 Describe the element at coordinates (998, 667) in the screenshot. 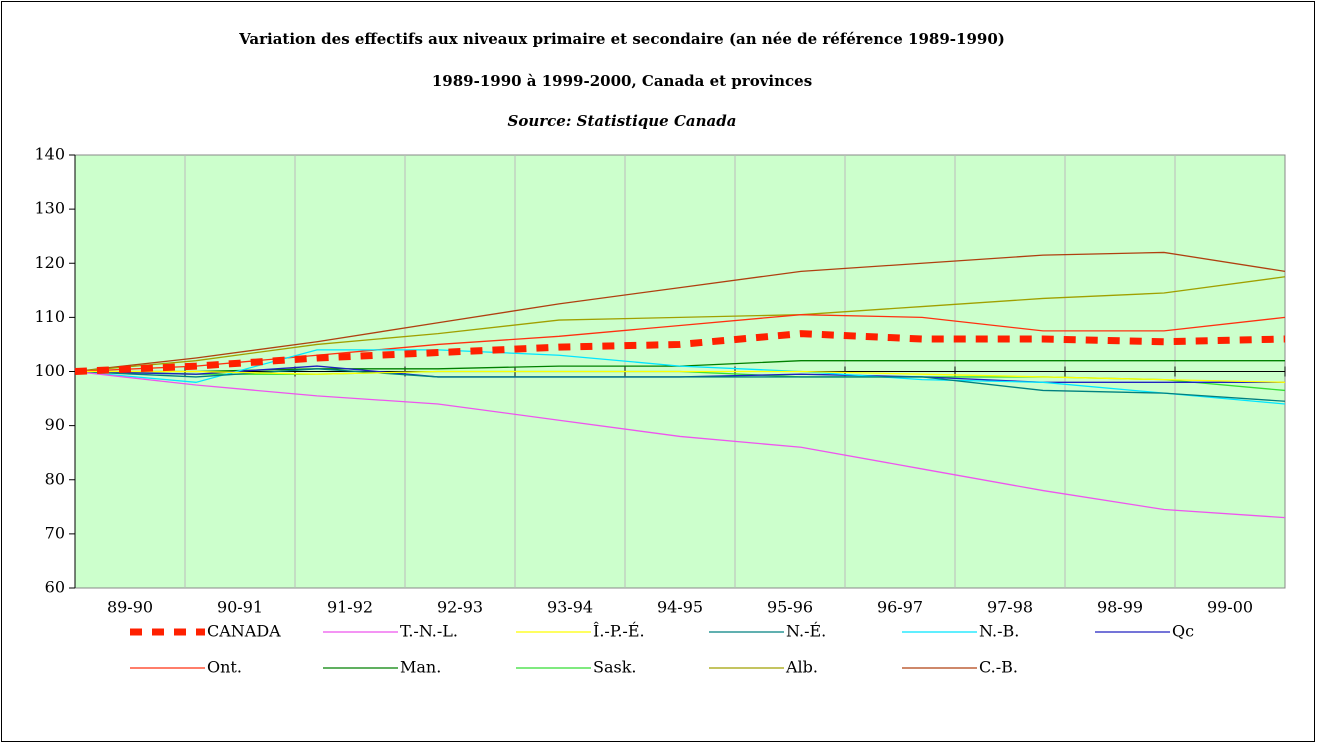

I see `legend-label: C.-B.` at that location.